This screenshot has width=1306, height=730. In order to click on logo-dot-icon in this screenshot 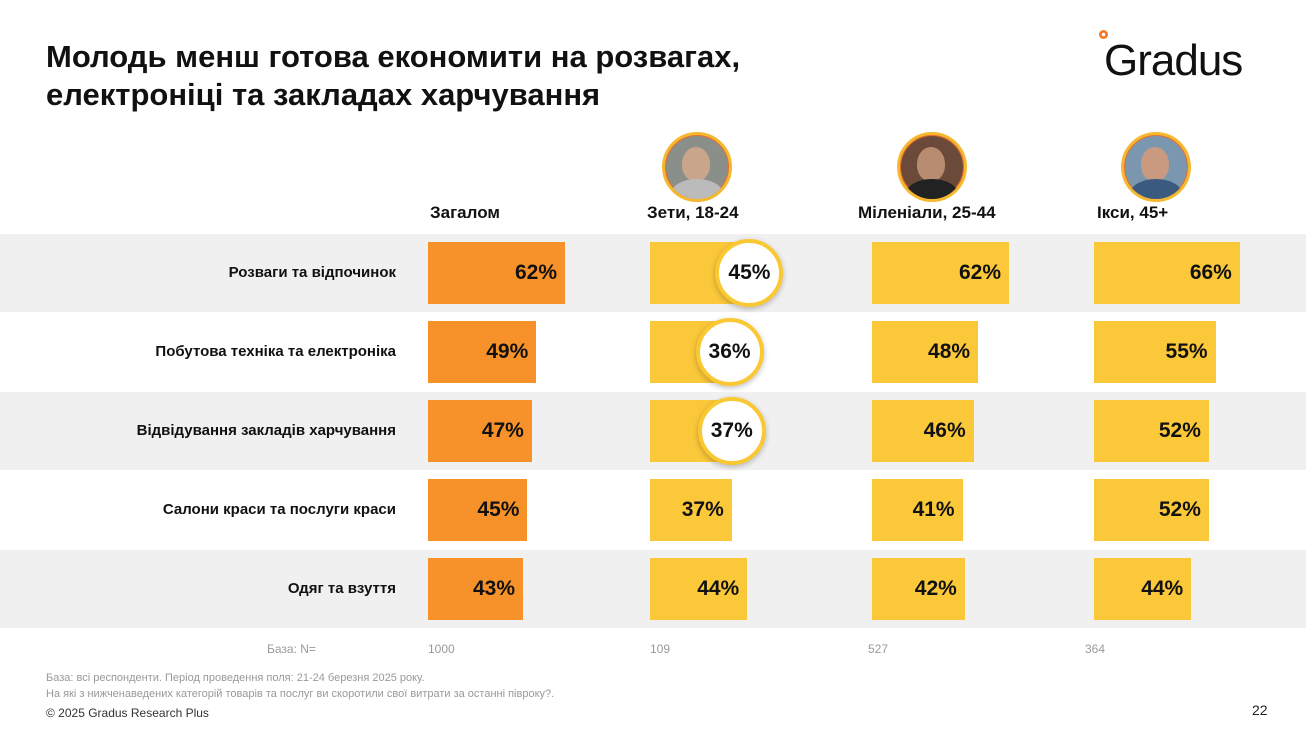, I will do `click(1103, 34)`.